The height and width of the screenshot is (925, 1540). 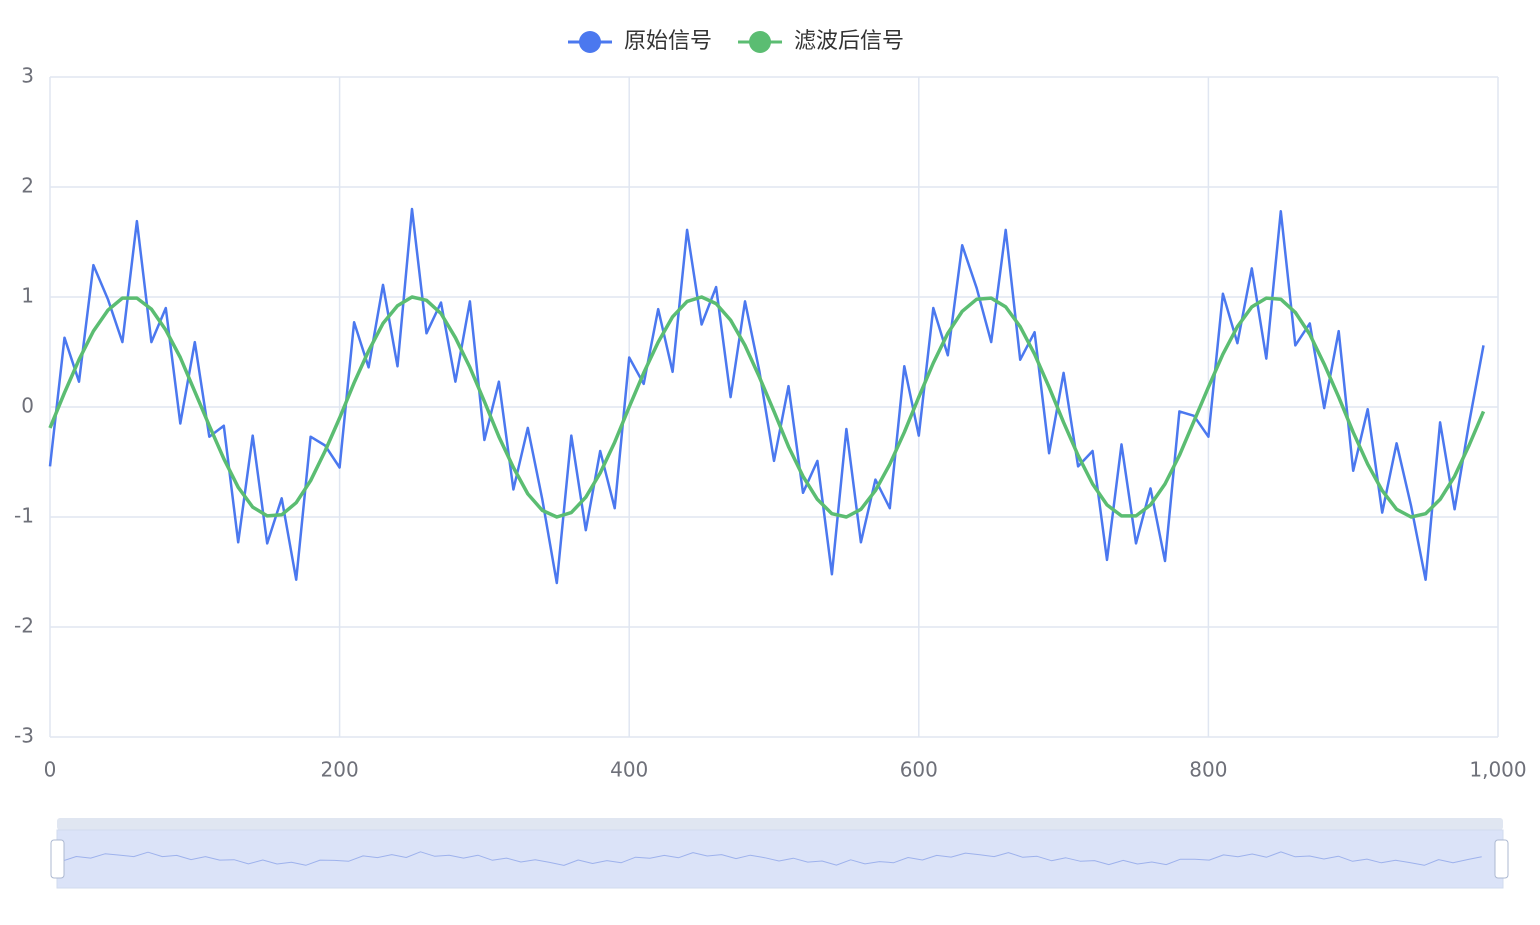 What do you see at coordinates (340, 770) in the screenshot?
I see `x-tick-label: 200` at bounding box center [340, 770].